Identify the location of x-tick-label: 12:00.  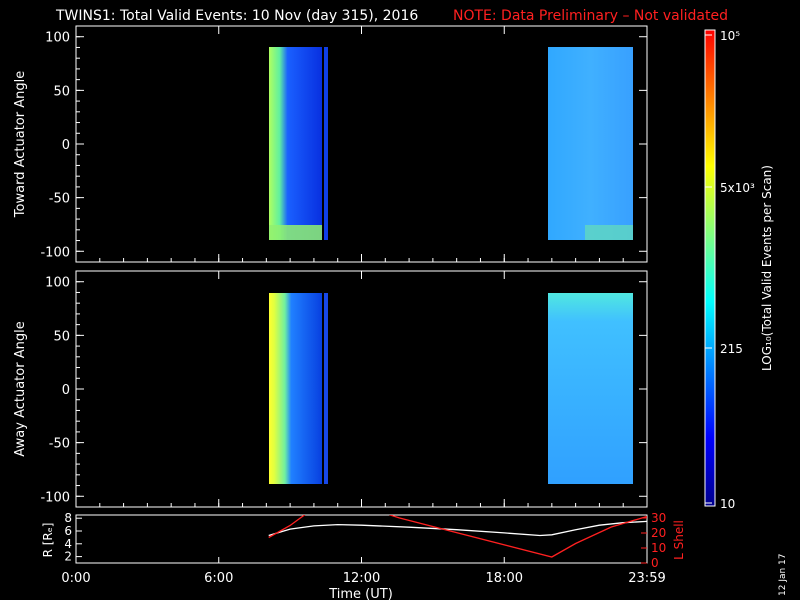
(361, 578).